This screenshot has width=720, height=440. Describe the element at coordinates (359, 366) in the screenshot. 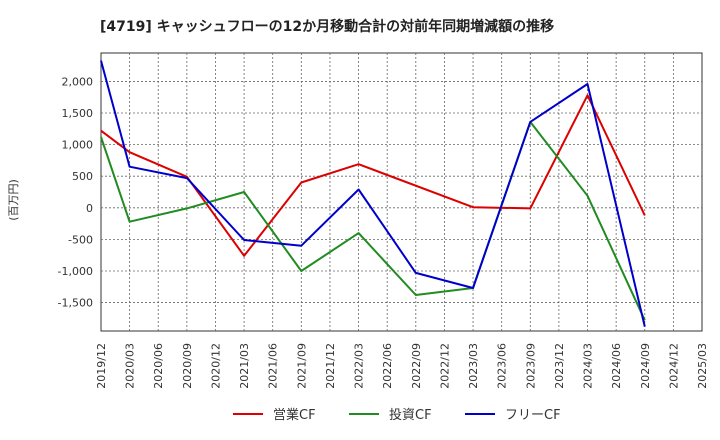

I see `x-tick-label: 2022/03` at that location.